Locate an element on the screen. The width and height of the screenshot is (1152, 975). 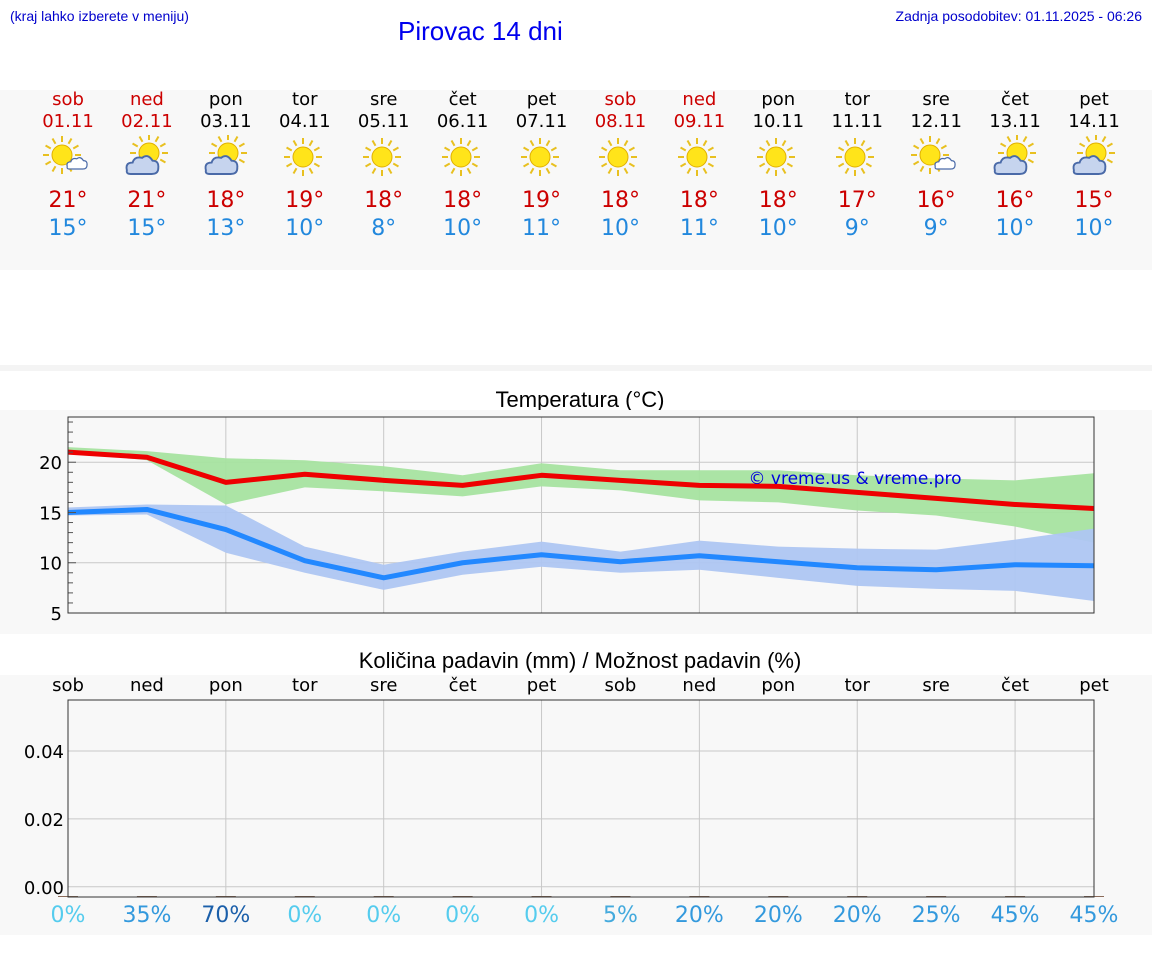
day-cell: tor 04.11 19° 10° is located at coordinates (305, 166).